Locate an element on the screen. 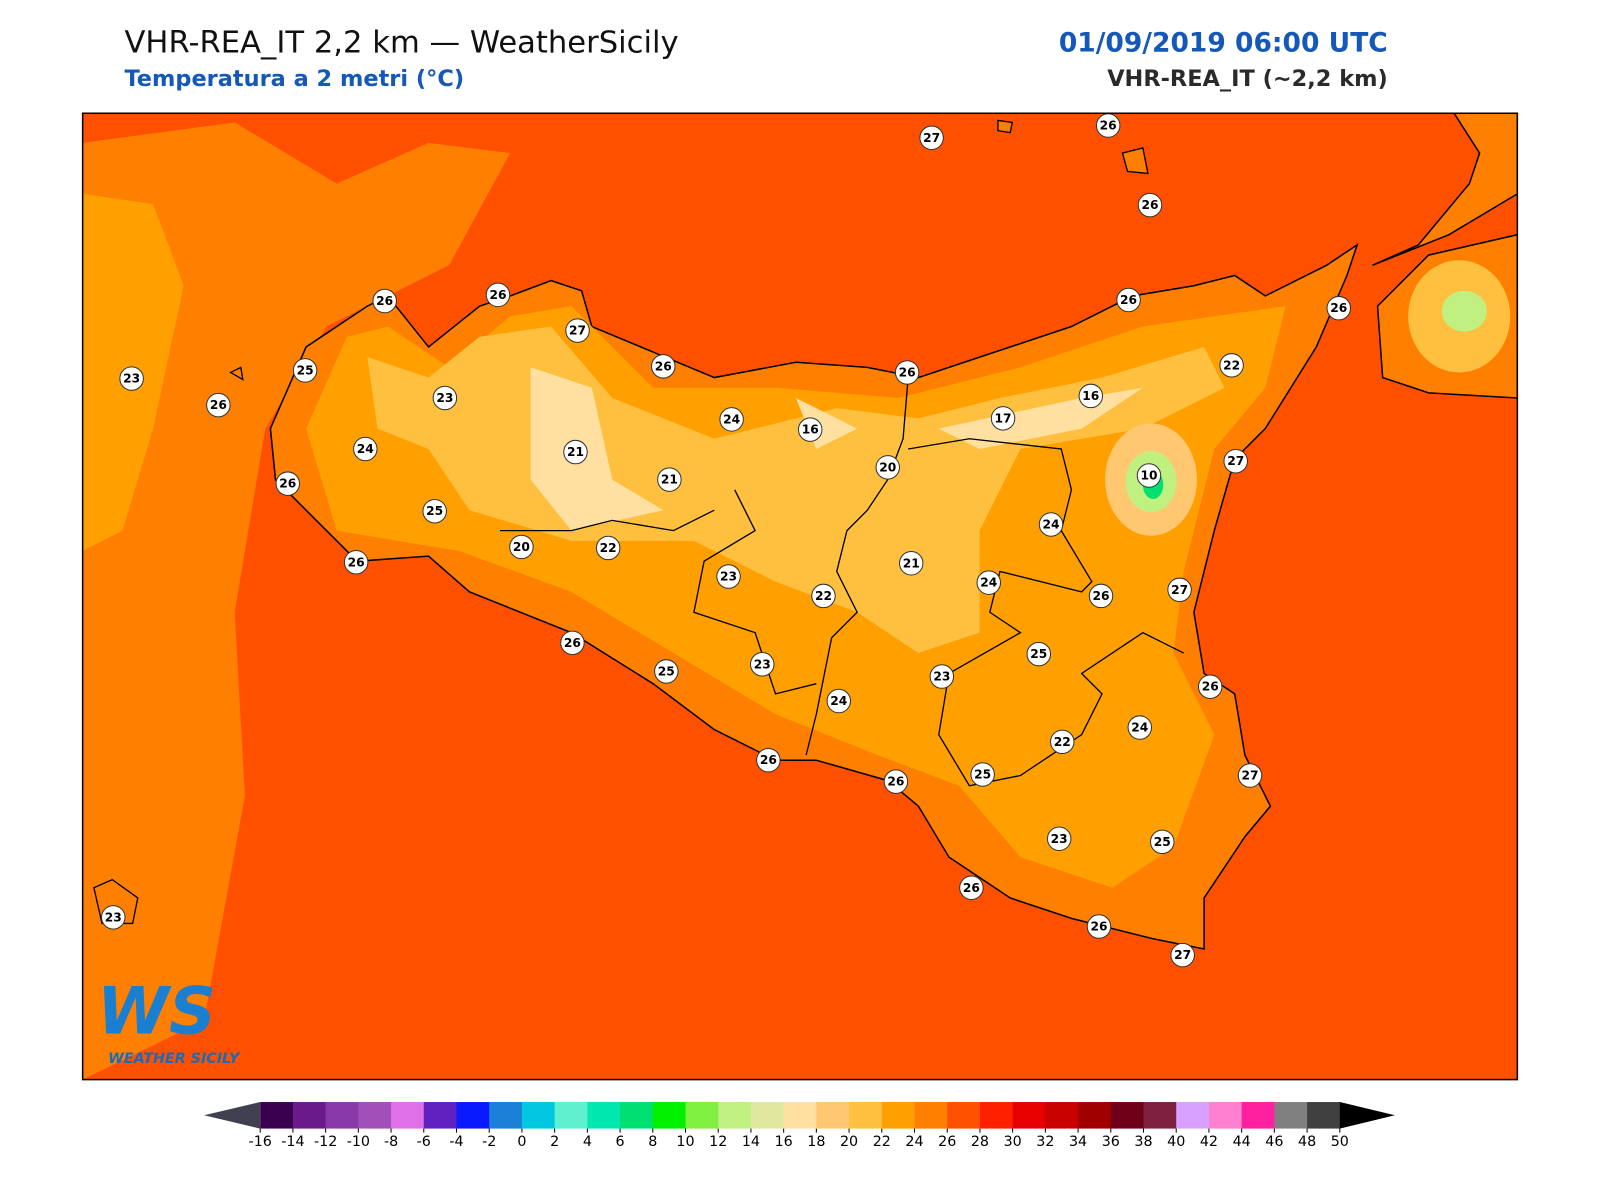 Image resolution: width=1600 pixels, height=1200 pixels. colorbar-tick-label: 6 is located at coordinates (620, 1142).